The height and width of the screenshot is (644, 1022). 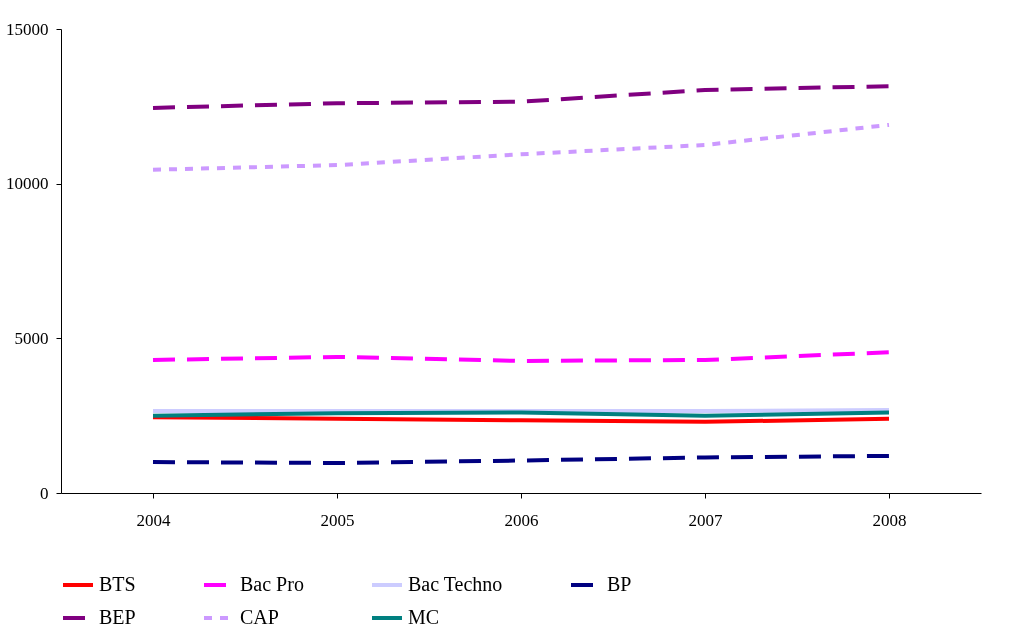 I want to click on y-tick-label: 15000, so click(x=27, y=29).